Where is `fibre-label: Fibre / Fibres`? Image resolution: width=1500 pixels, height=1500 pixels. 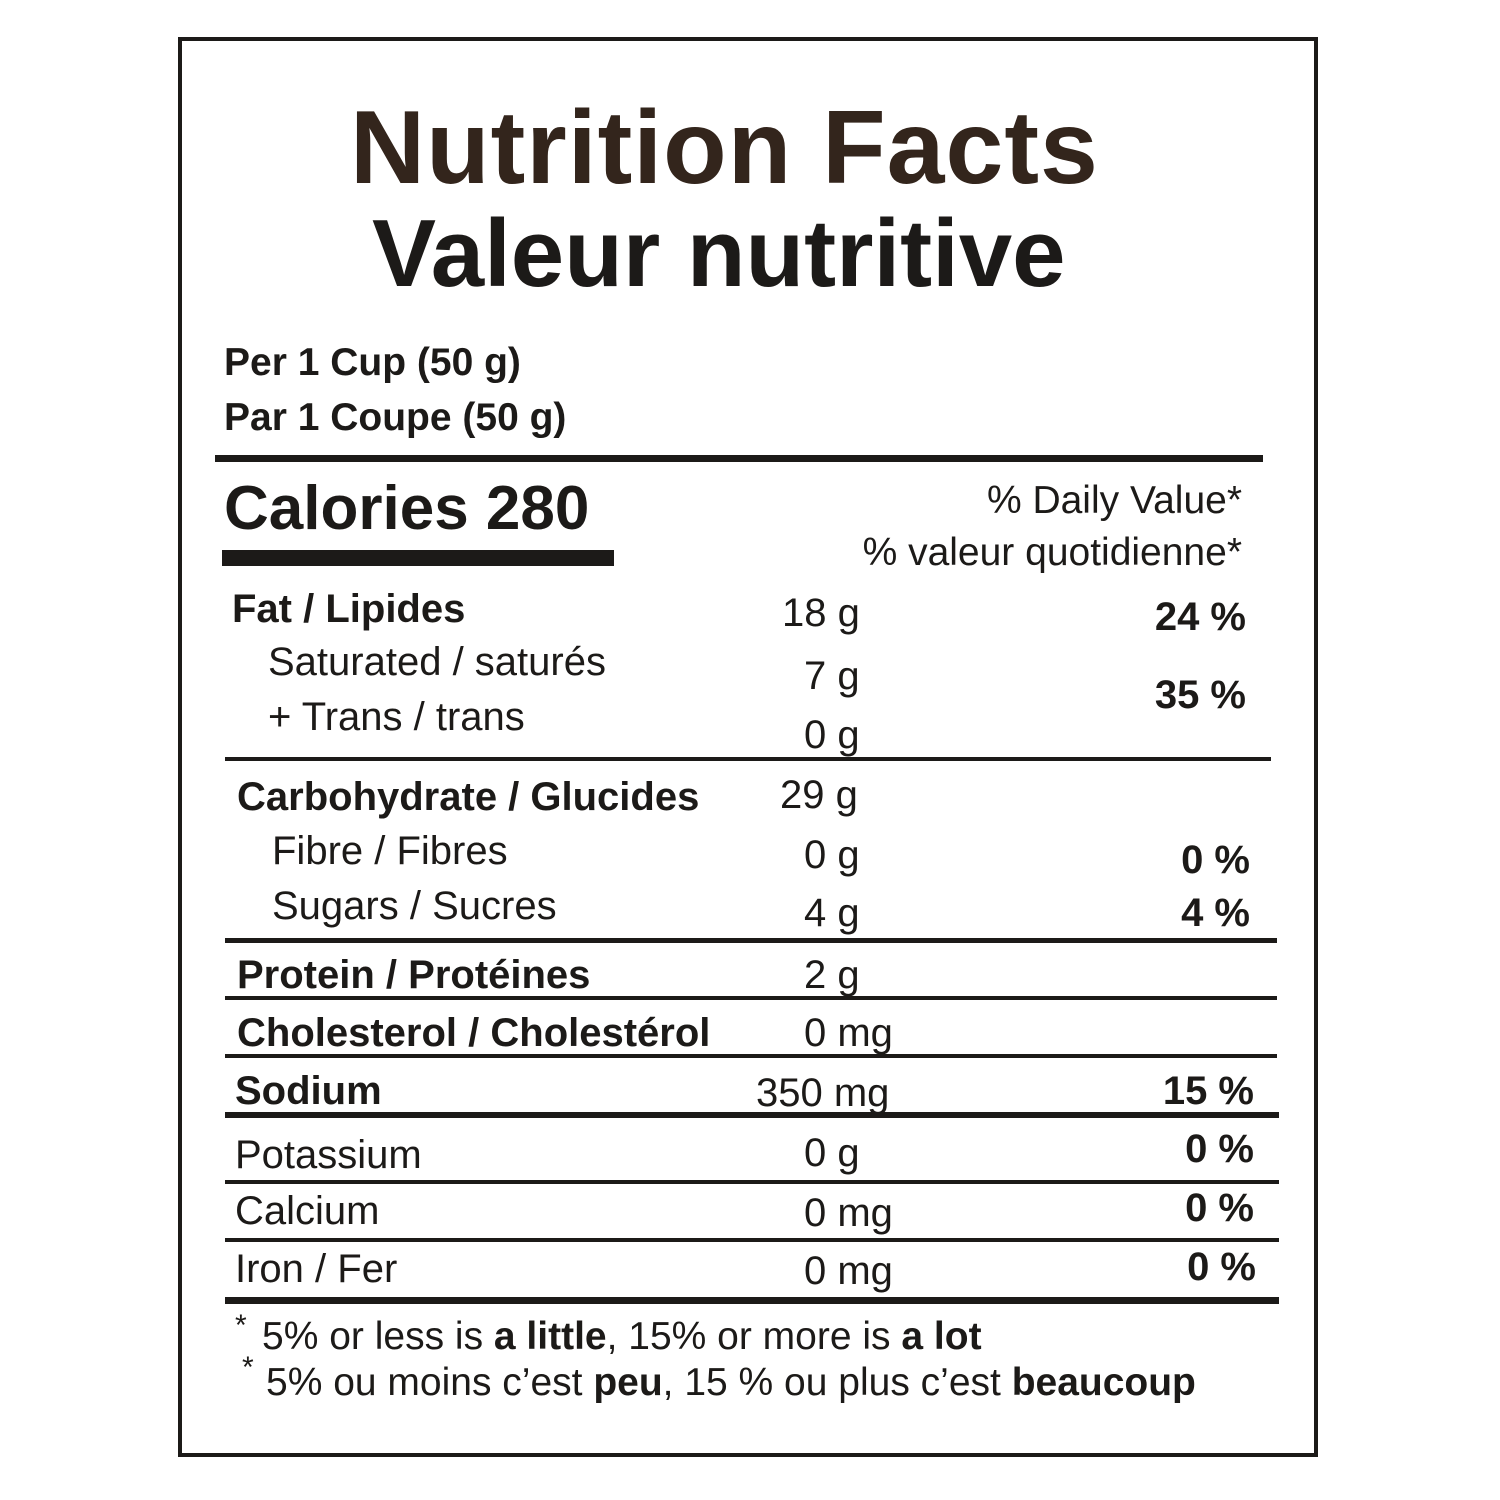 fibre-label: Fibre / Fibres is located at coordinates (390, 851).